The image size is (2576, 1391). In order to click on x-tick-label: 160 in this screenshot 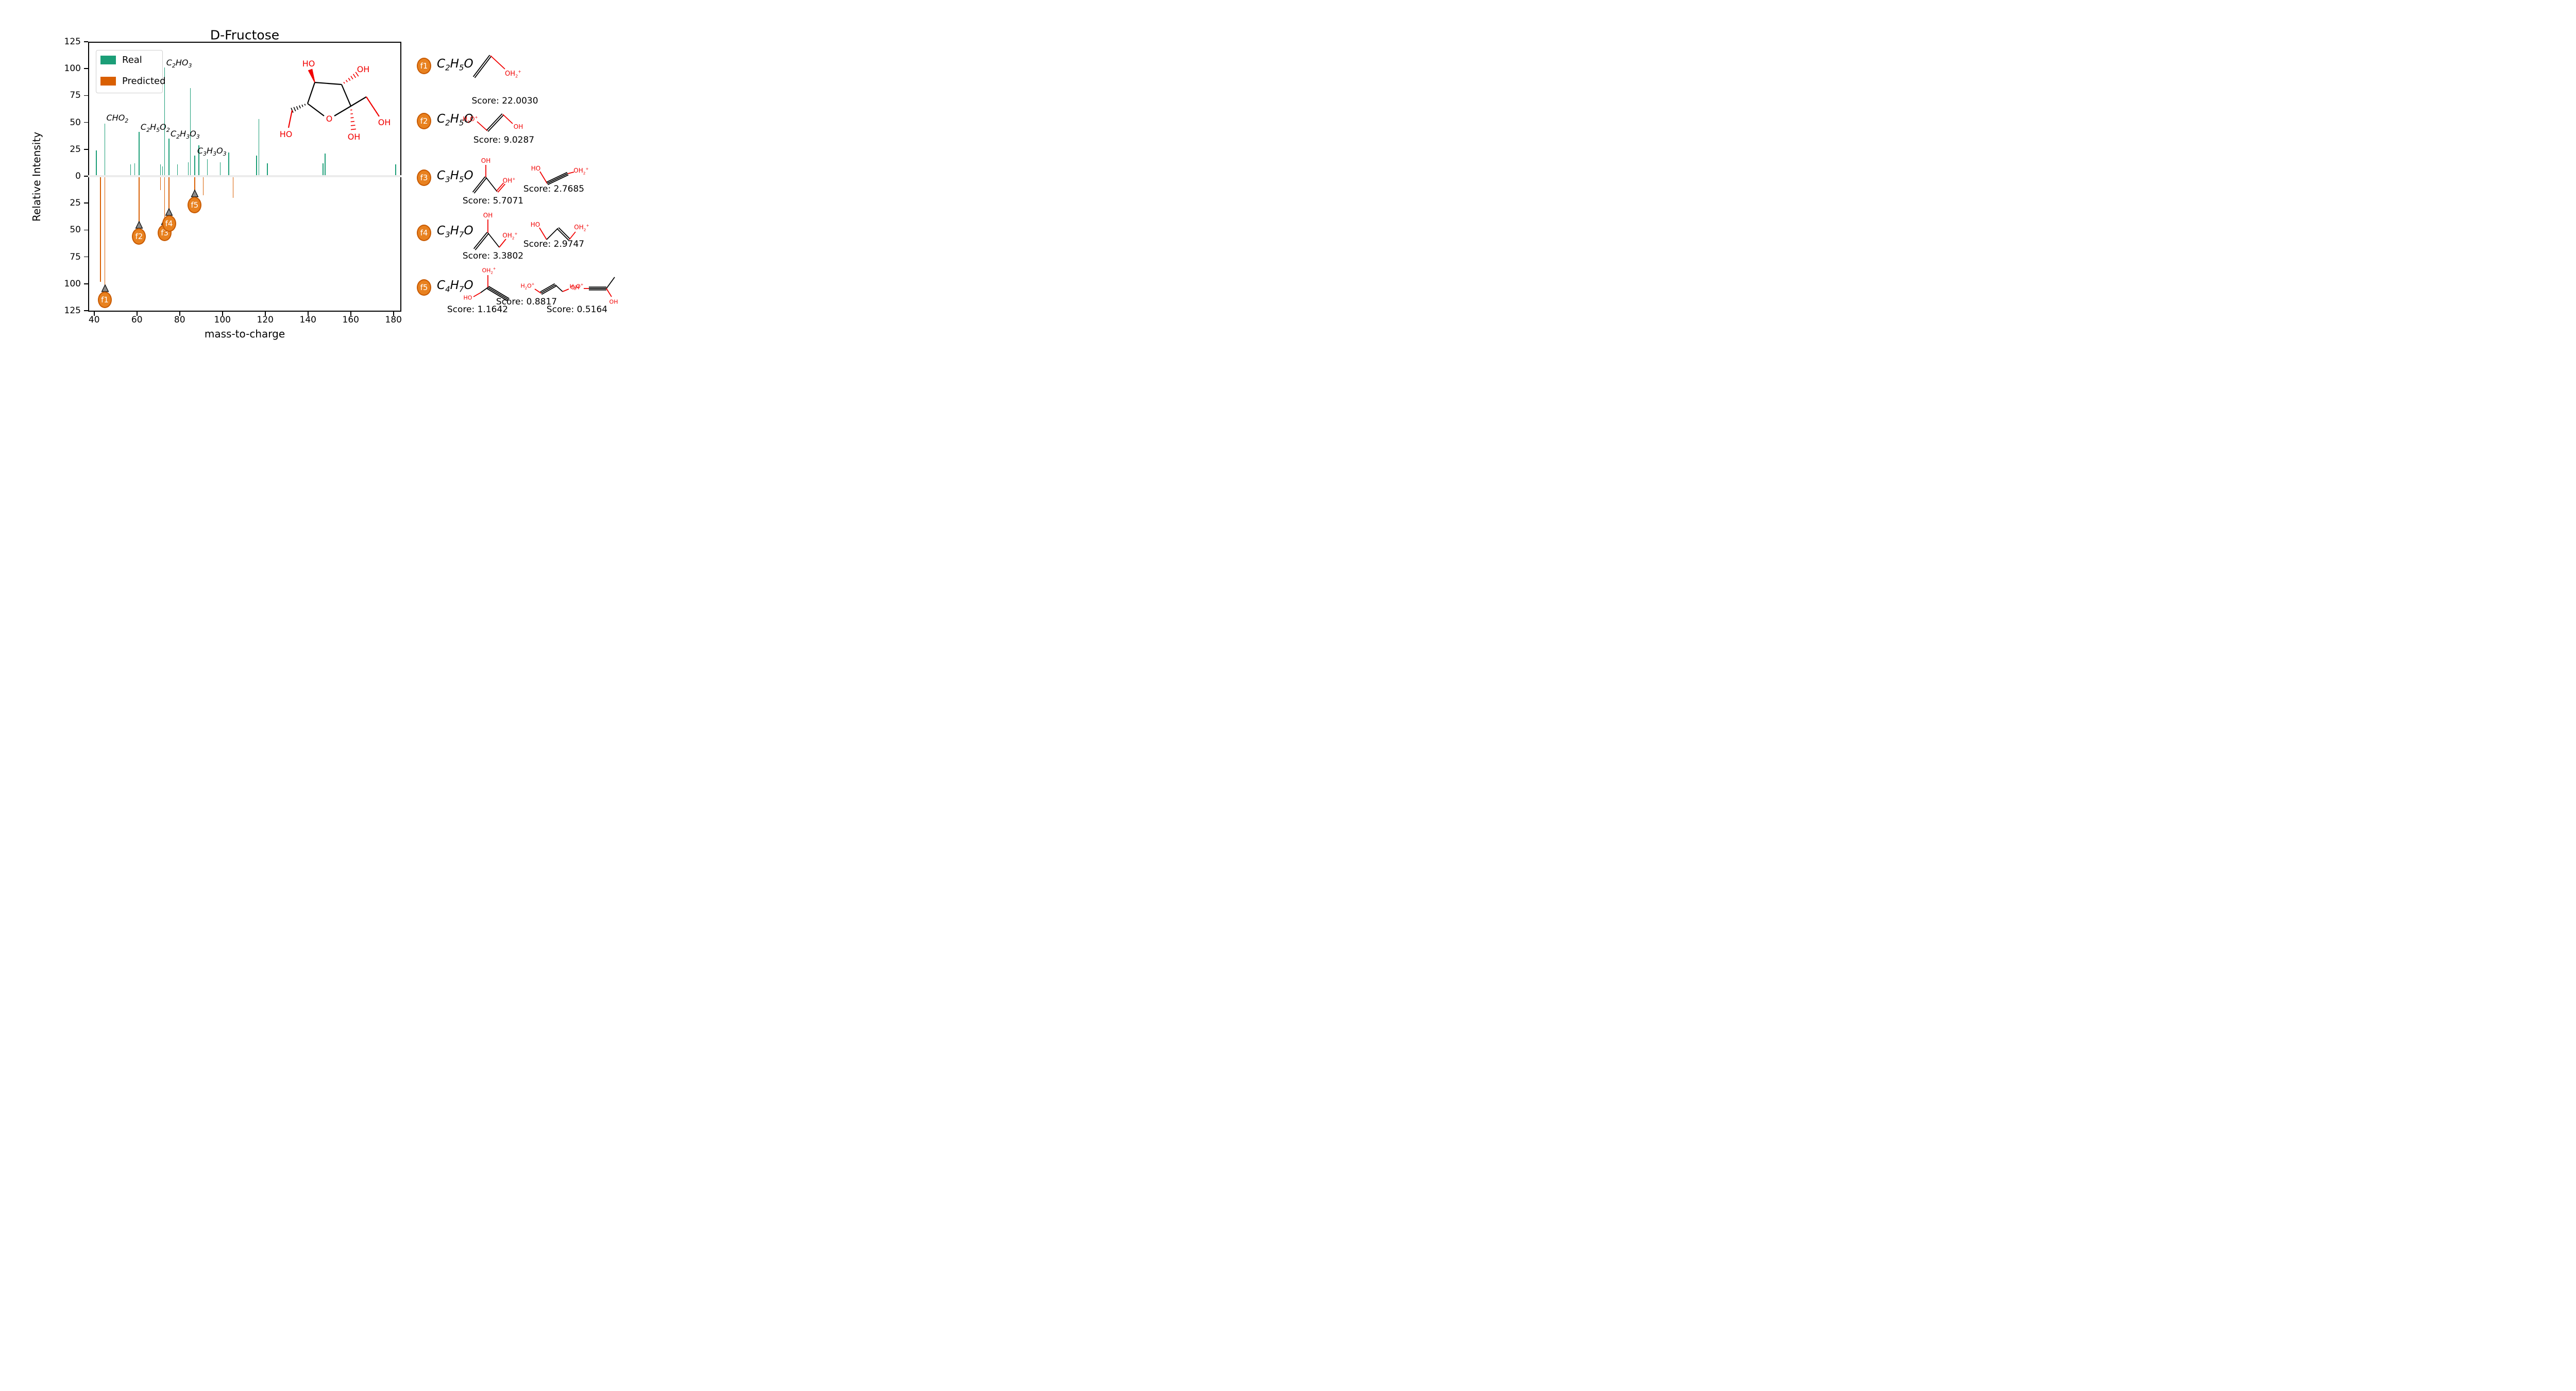, I will do `click(350, 320)`.